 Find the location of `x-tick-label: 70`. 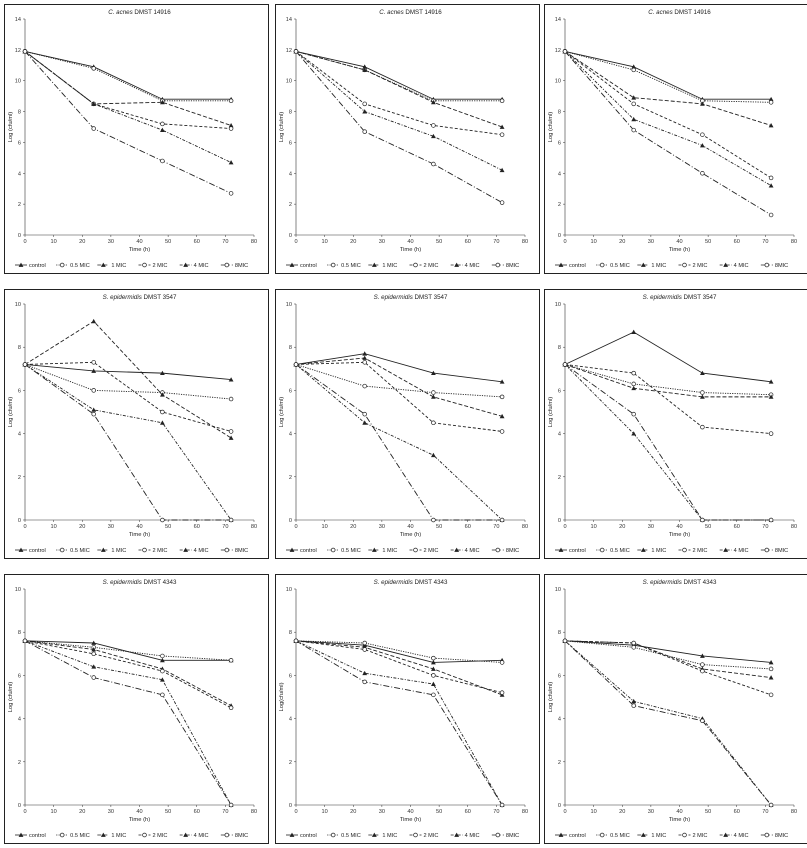

x-tick-label: 70 is located at coordinates (765, 812).